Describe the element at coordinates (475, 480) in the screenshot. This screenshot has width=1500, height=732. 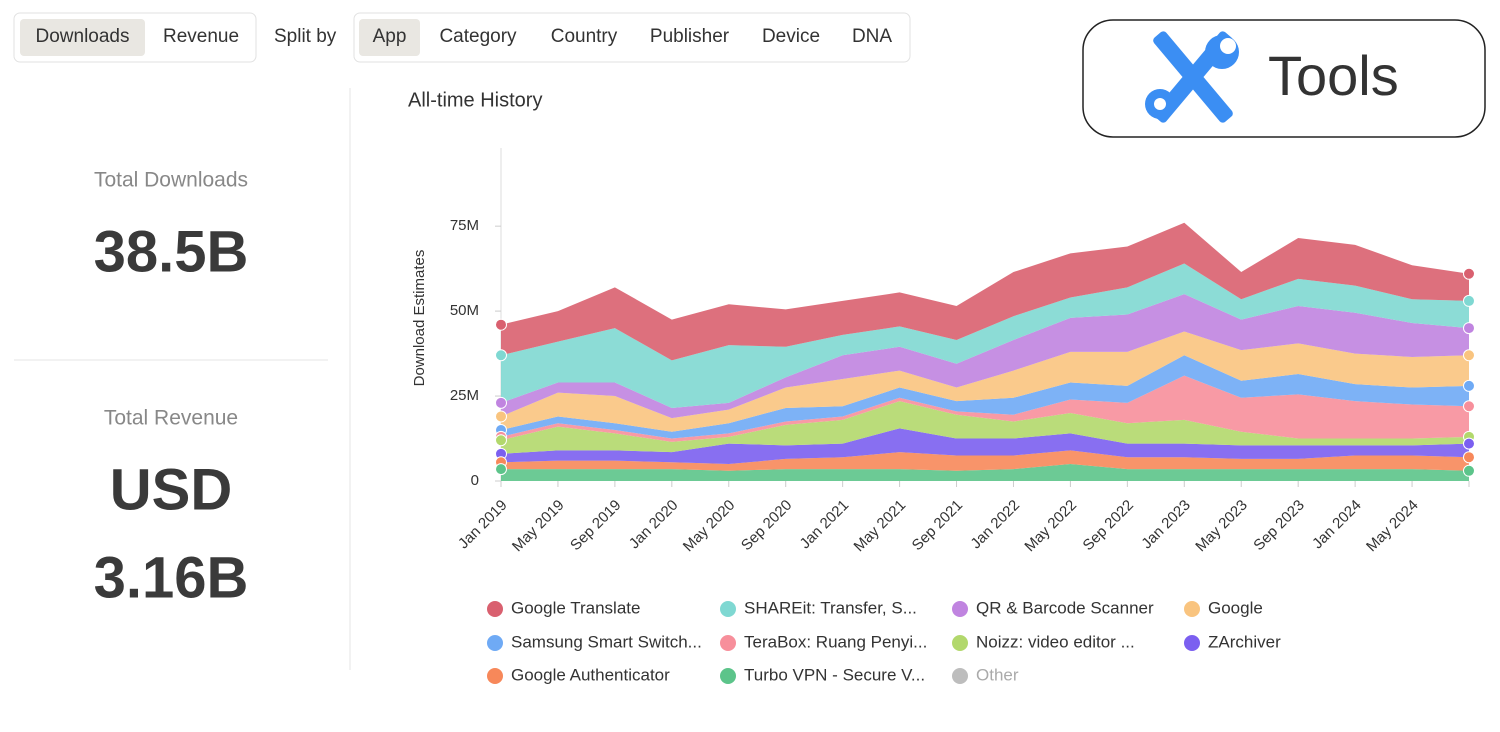
I see `y-tick-label: 0` at that location.